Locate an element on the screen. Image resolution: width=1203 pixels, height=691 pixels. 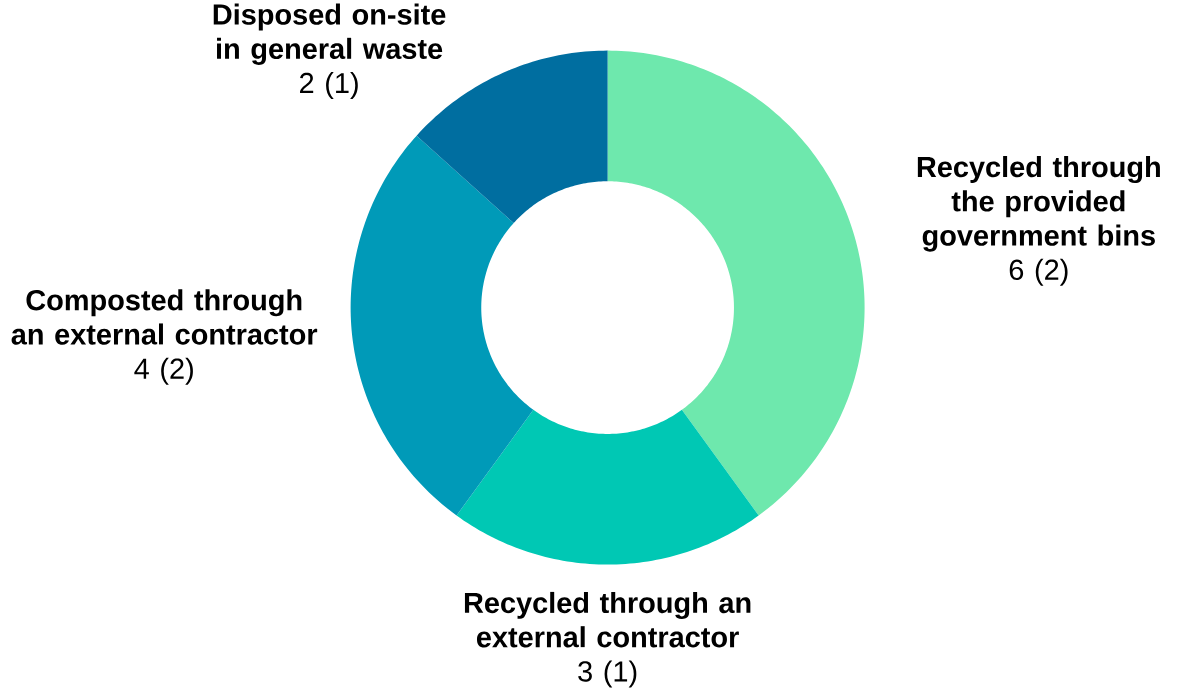
slice-label: Composted through an external contractor is located at coordinates (164, 317).